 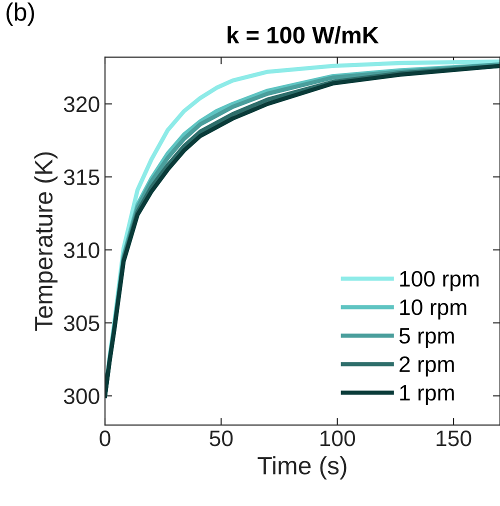 What do you see at coordinates (82, 104) in the screenshot?
I see `y-tick-label: 320` at bounding box center [82, 104].